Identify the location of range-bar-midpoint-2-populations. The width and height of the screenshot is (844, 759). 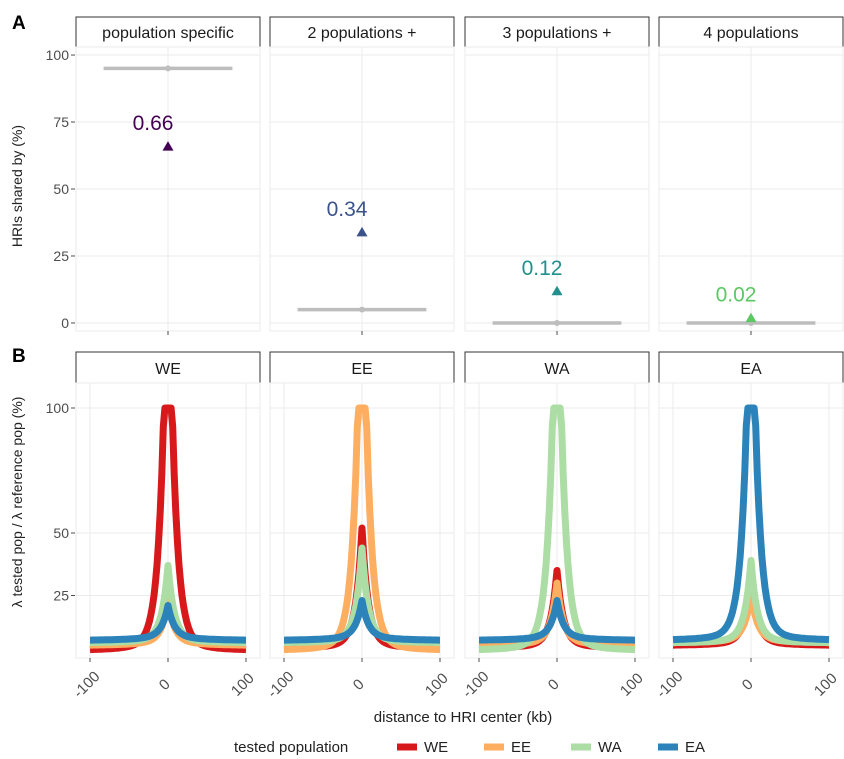
(362, 309).